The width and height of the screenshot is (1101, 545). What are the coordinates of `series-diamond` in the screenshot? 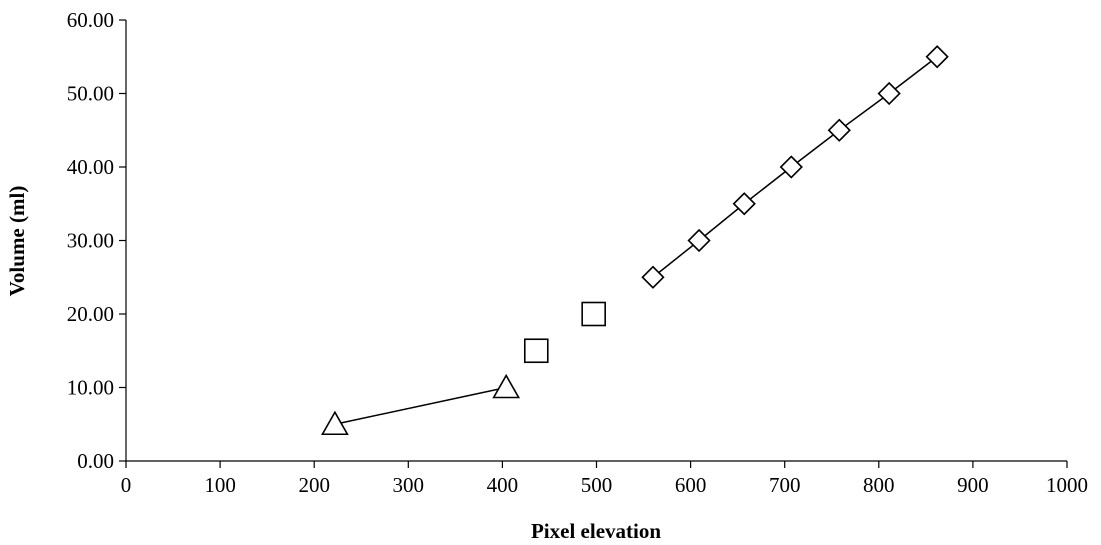 It's located at (795, 167).